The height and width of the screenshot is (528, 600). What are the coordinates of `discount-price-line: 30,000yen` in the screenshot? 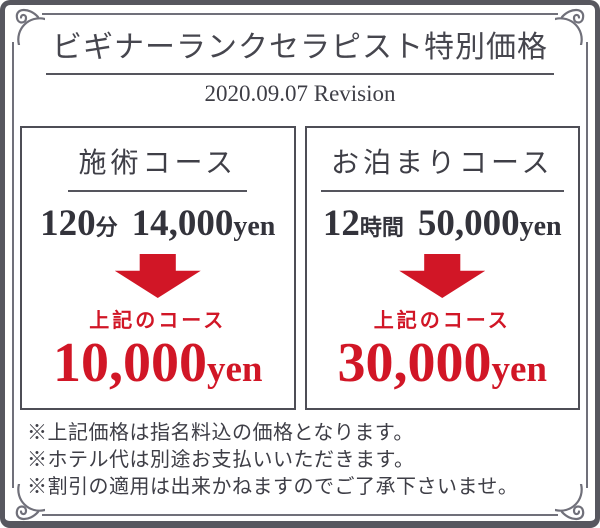 It's located at (443, 363).